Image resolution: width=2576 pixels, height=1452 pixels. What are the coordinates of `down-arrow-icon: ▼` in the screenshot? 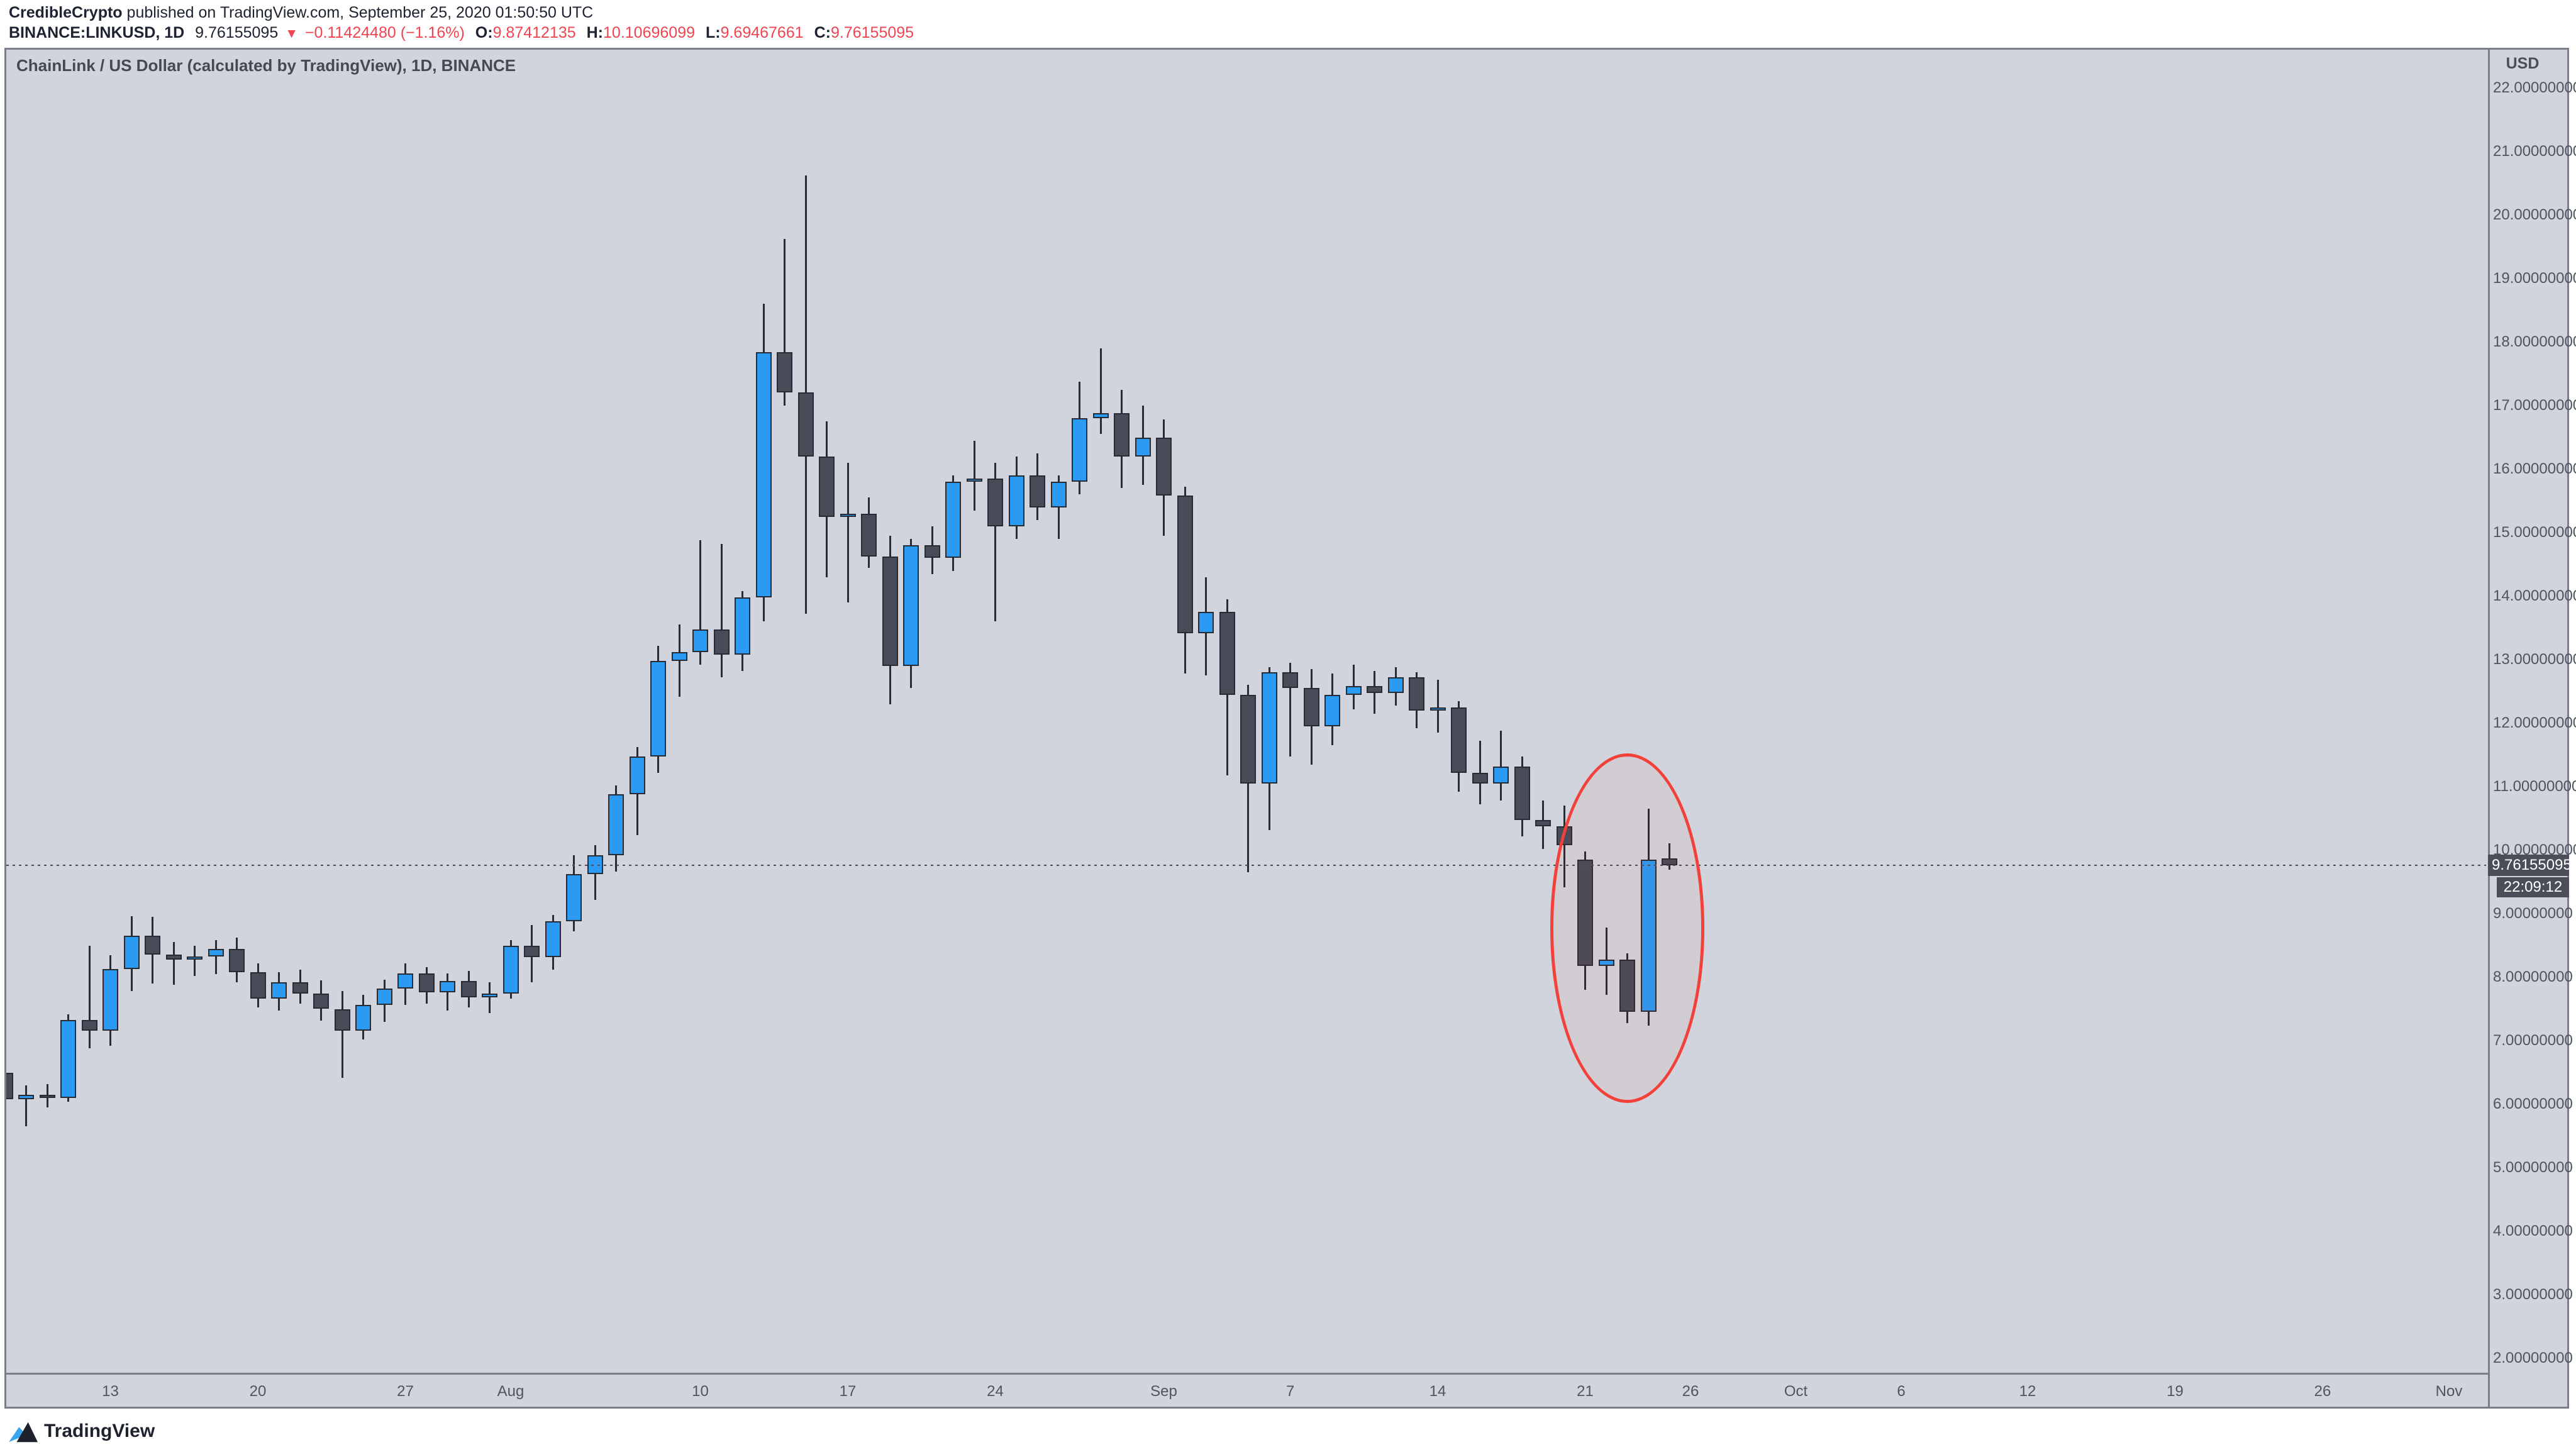 It's located at (291, 33).